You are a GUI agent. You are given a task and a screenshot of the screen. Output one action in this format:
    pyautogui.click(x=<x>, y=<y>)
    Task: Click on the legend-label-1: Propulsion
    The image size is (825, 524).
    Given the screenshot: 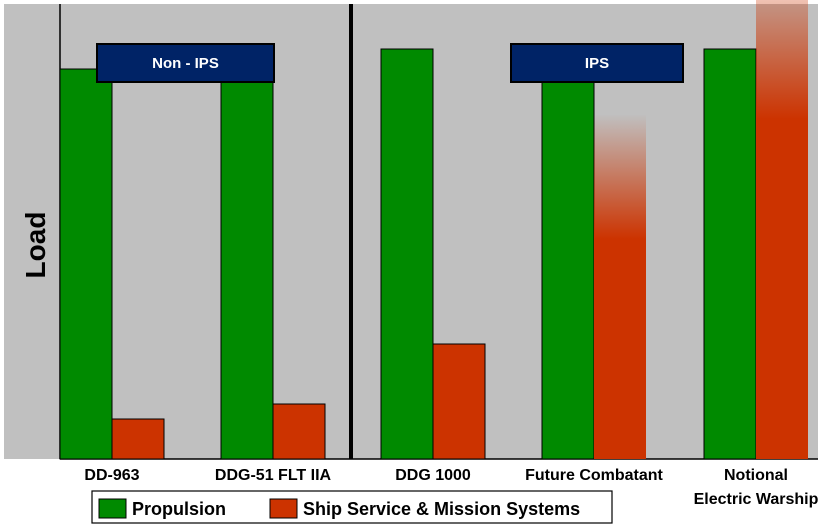 What is the action you would take?
    pyautogui.click(x=179, y=509)
    